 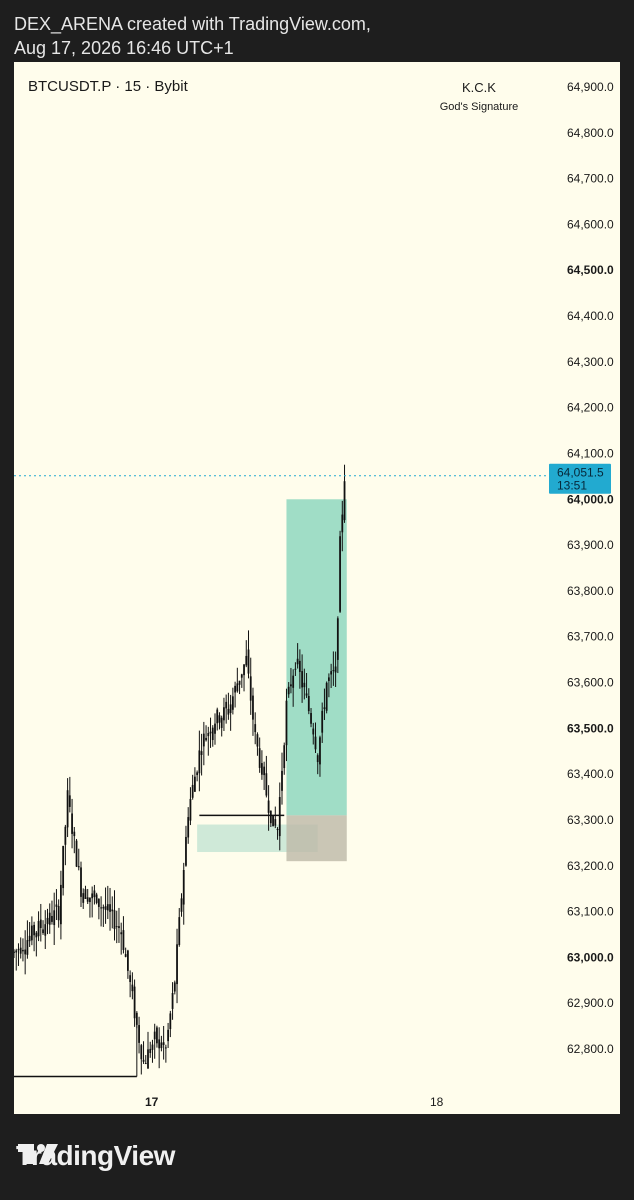 What do you see at coordinates (590, 866) in the screenshot?
I see `price-tick-label: 63,200.0` at bounding box center [590, 866].